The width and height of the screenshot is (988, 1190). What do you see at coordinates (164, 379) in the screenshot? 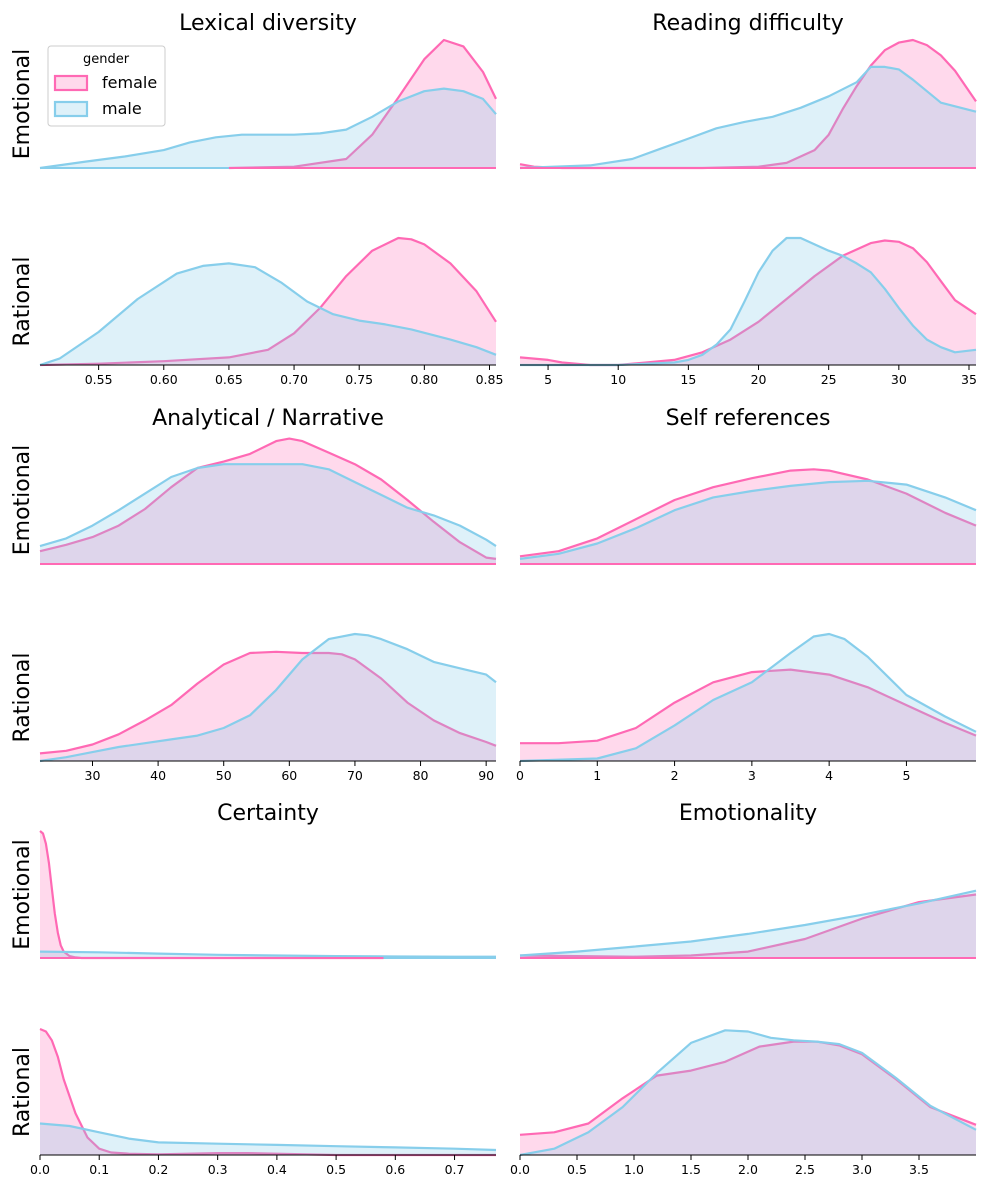
I see `x-tick-label: 0.60` at bounding box center [164, 379].